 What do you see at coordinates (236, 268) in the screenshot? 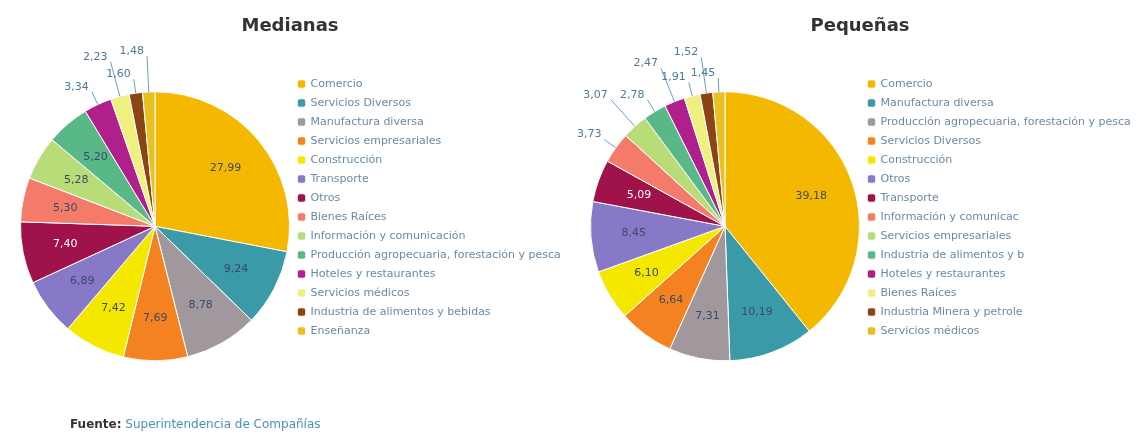
I see `data-label: 9,24` at bounding box center [236, 268].